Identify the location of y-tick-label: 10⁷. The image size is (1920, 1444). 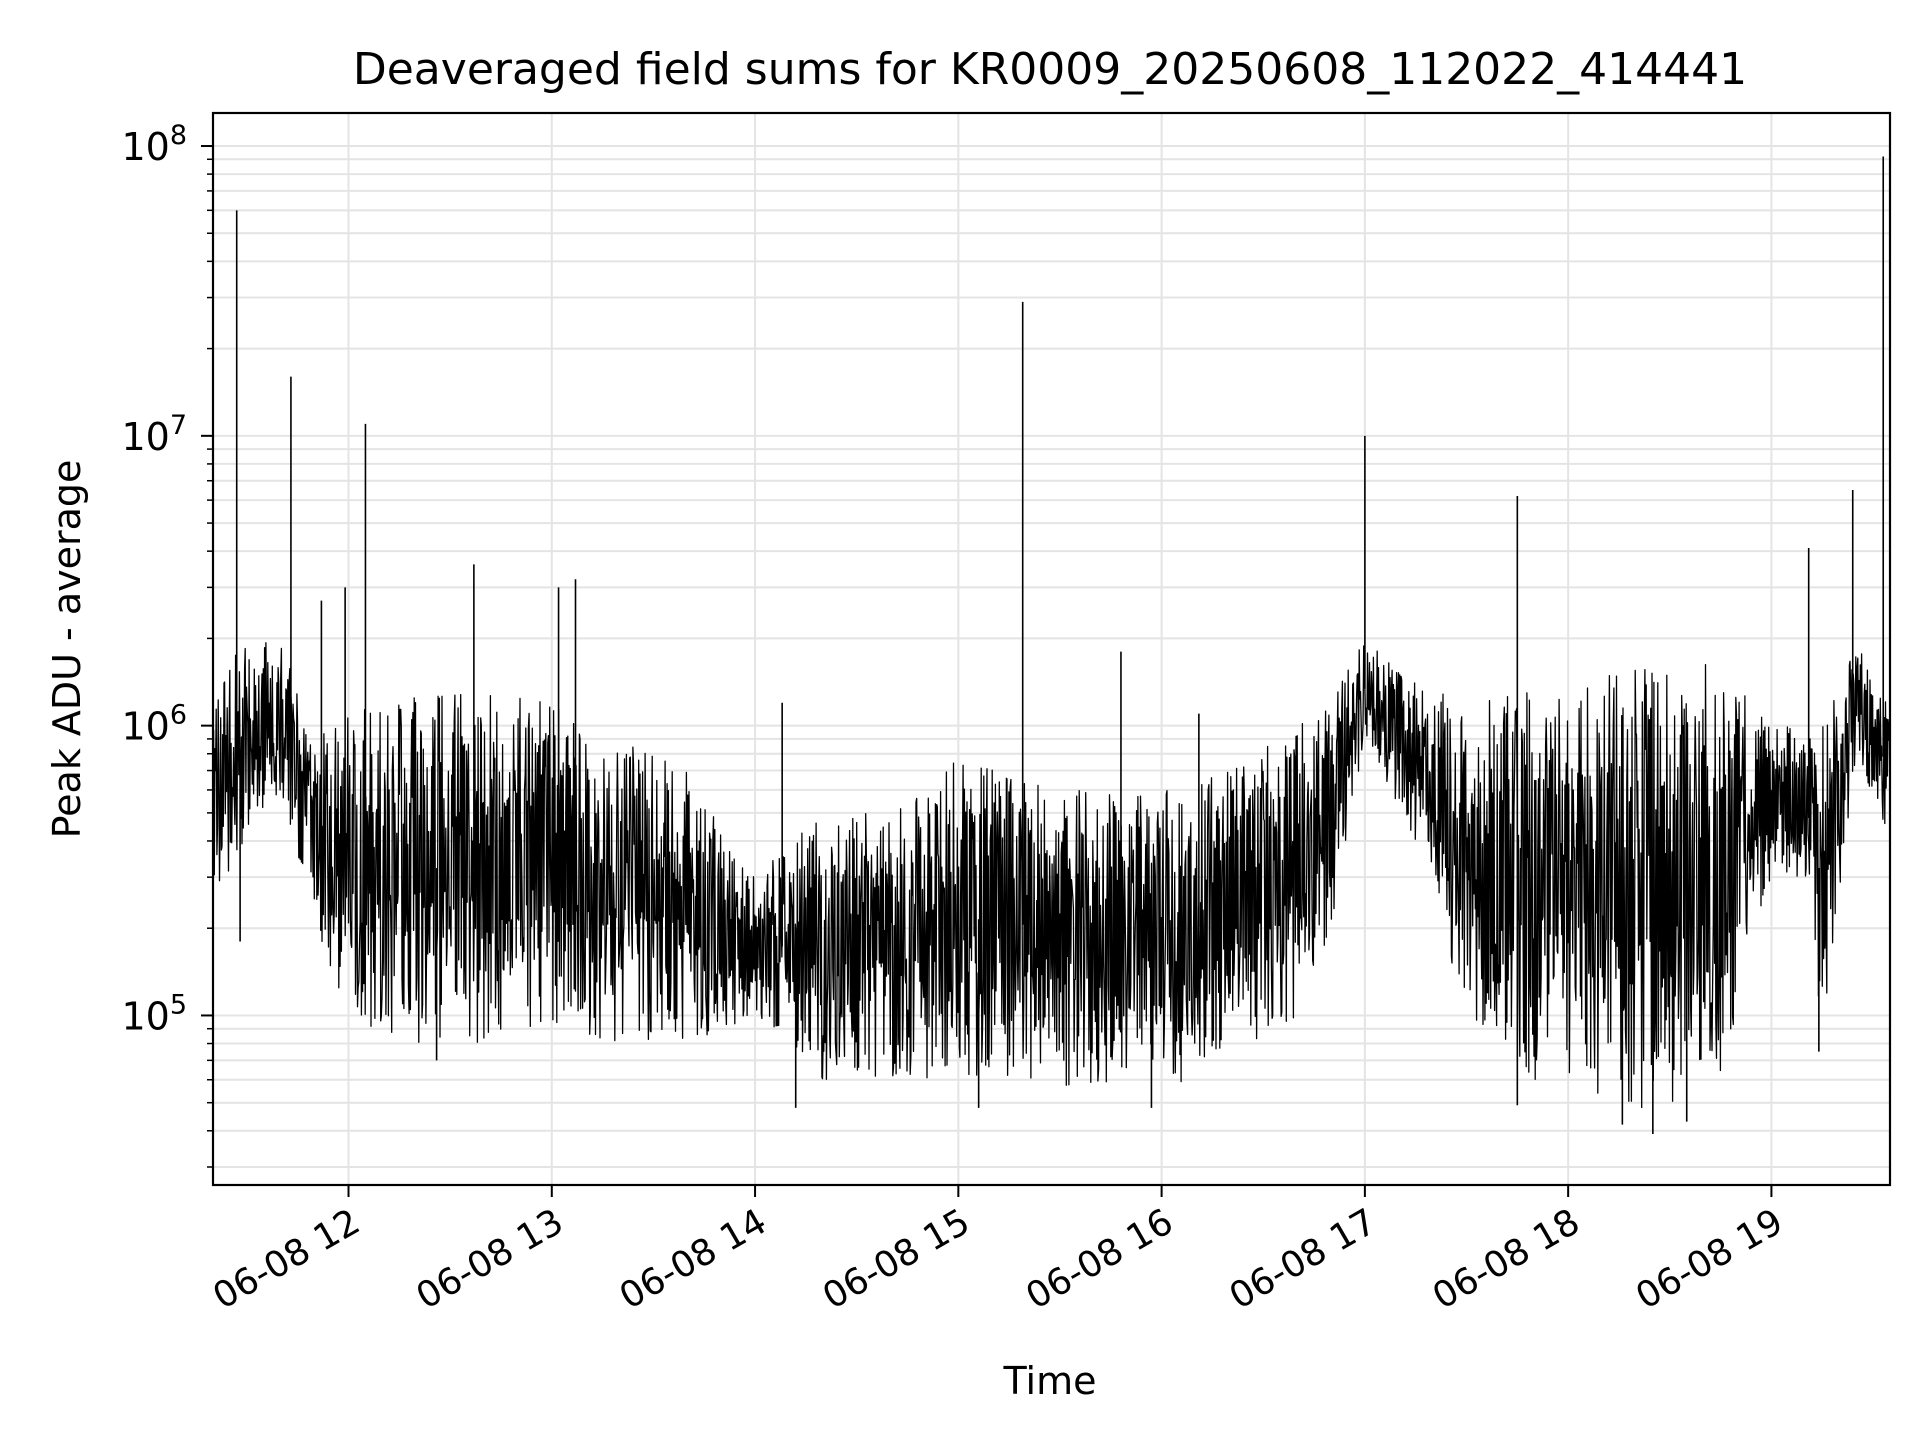
(154, 434).